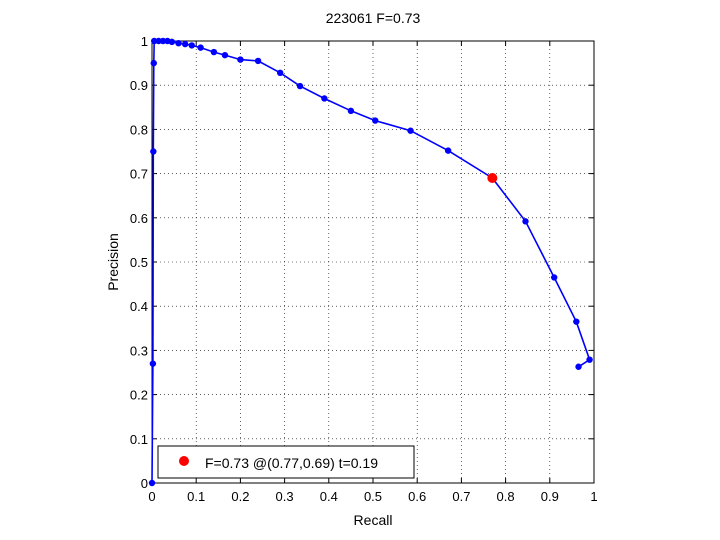  Describe the element at coordinates (373, 520) in the screenshot. I see `x-axis-label: Recall` at that location.